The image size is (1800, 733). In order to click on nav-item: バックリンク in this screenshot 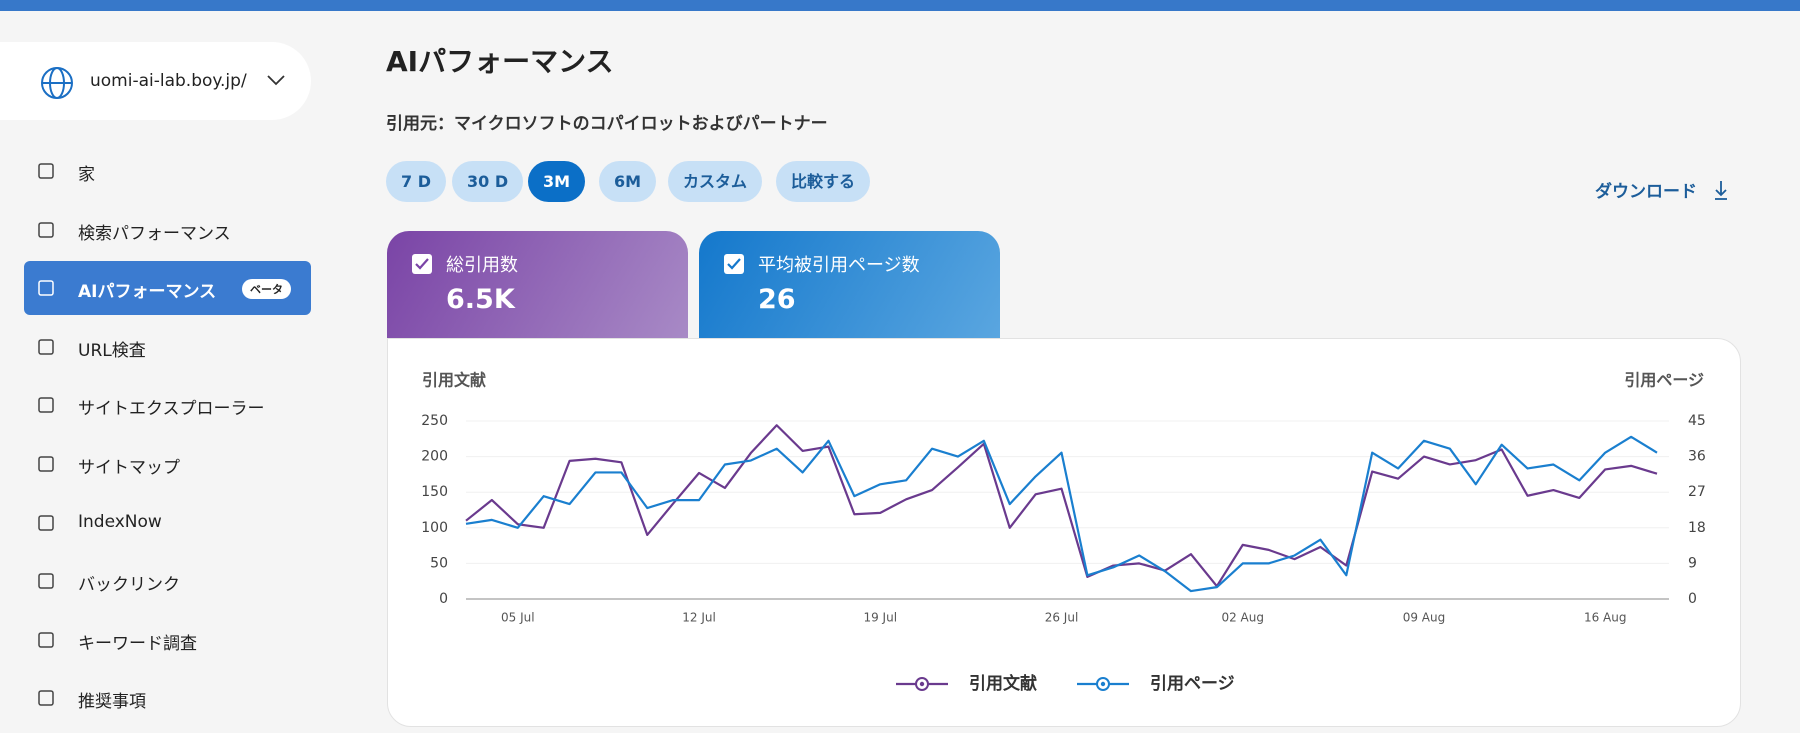, I will do `click(167, 581)`.